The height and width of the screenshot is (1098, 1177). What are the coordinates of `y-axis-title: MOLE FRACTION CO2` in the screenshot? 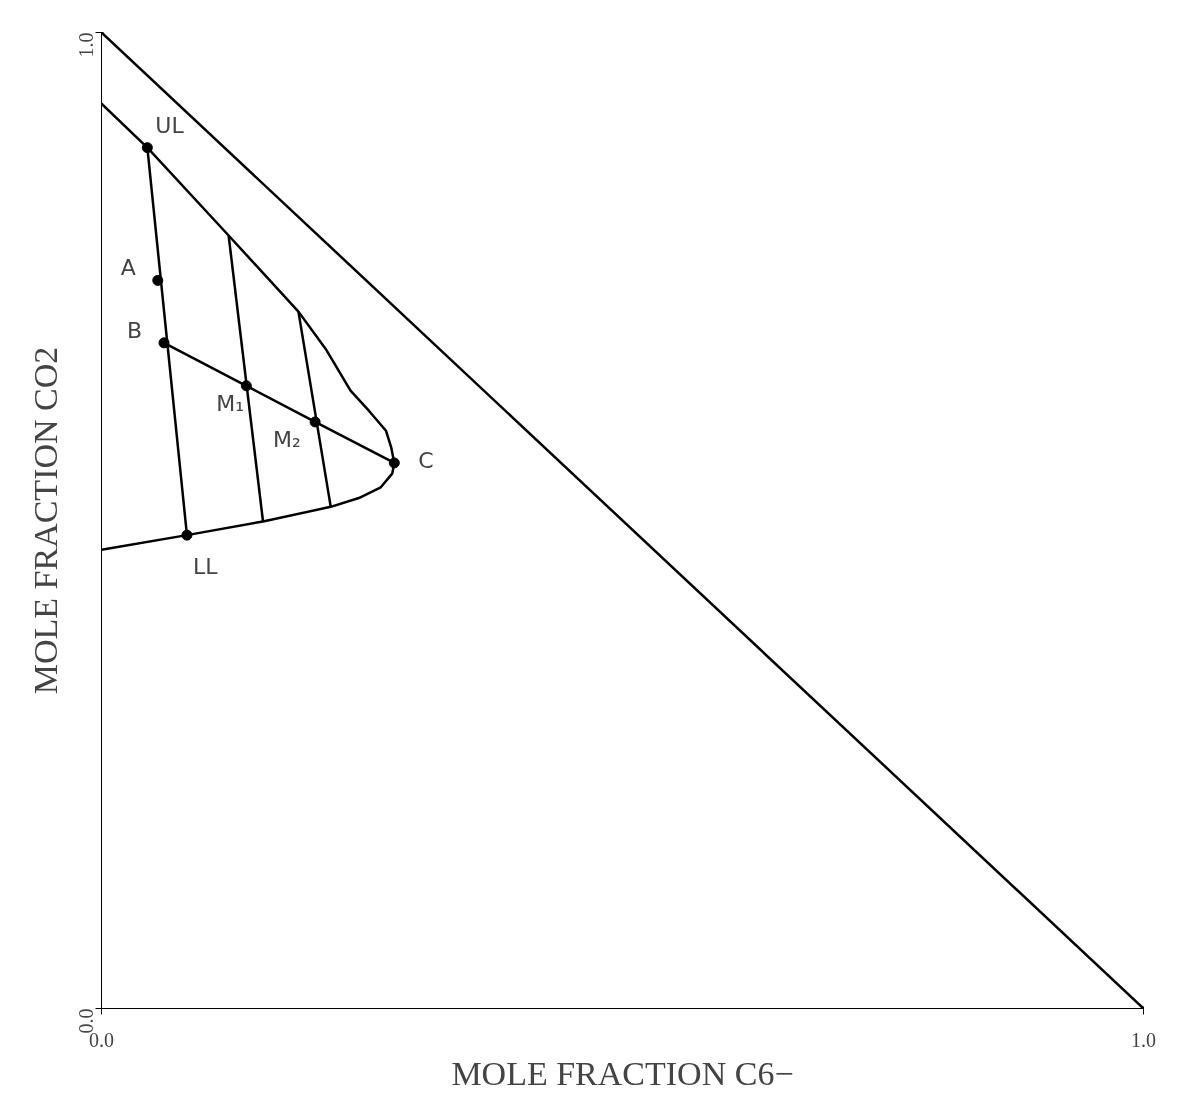 It's located at (45, 520).